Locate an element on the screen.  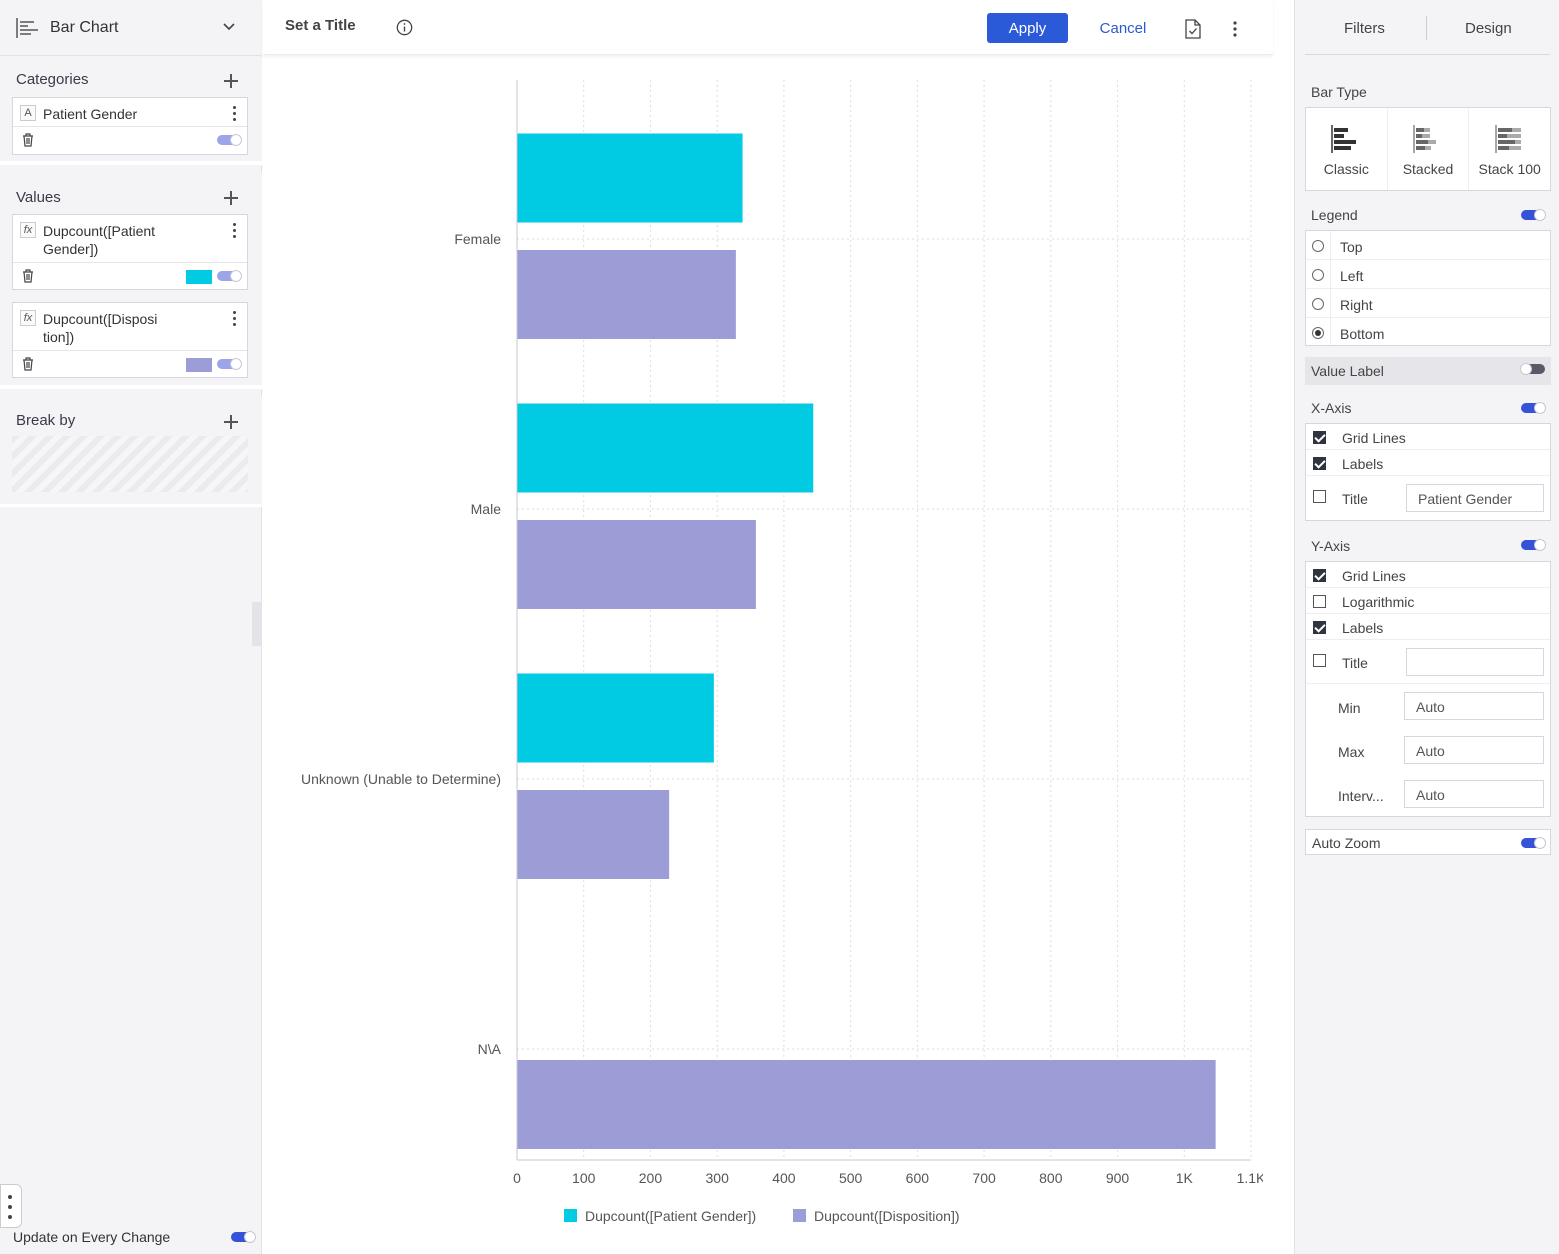
y-labels-label: Labels is located at coordinates (1363, 628).